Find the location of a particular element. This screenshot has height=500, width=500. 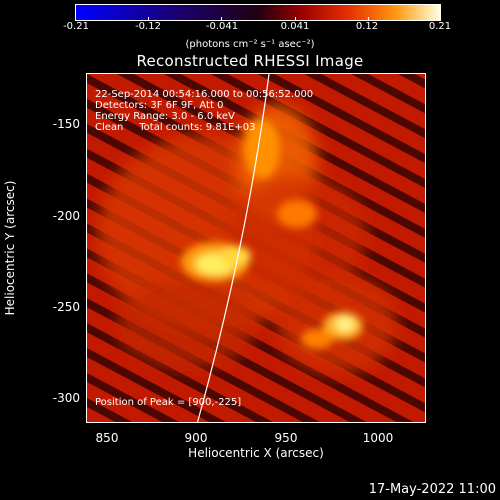

detectors-label: Detectors: 3F 6F 9F, Att 0 is located at coordinates (159, 105).